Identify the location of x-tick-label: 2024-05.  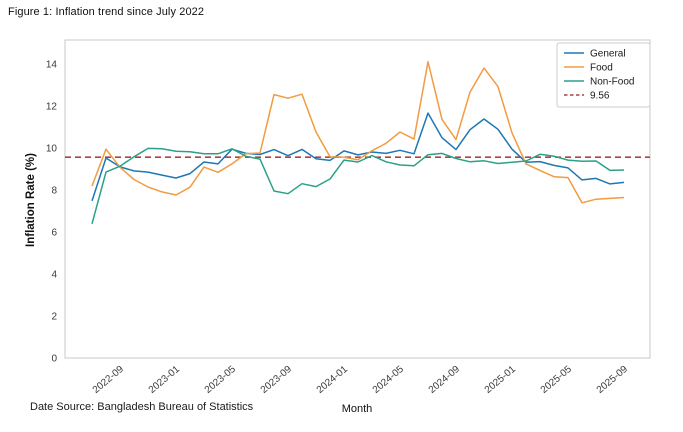
(389, 380).